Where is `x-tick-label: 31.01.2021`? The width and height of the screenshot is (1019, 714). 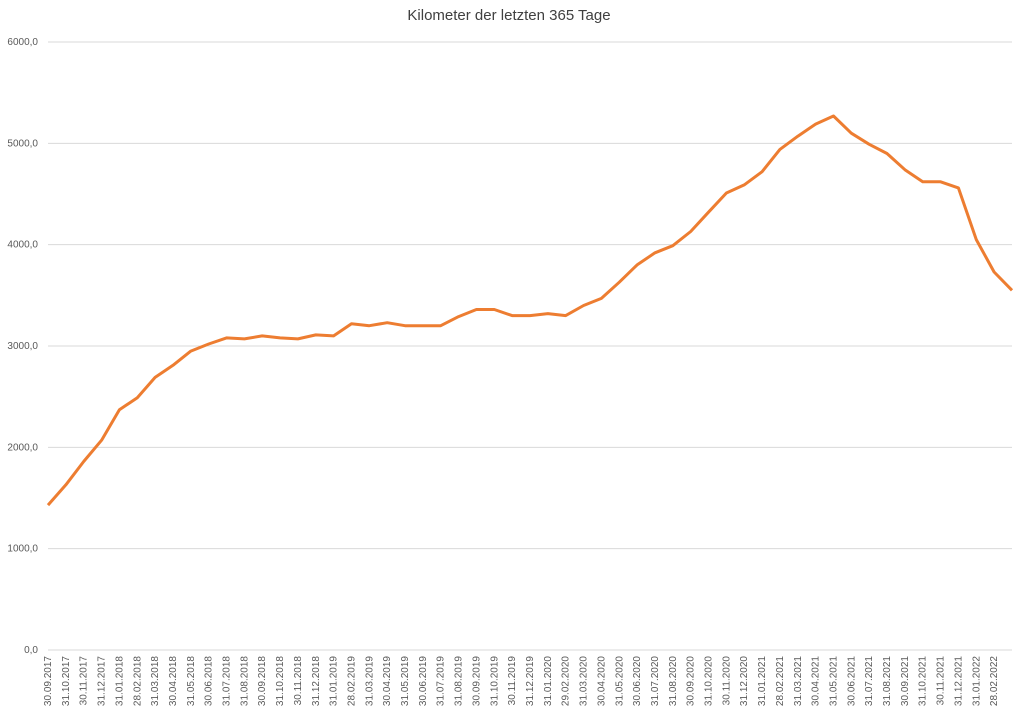 x-tick-label: 31.01.2021 is located at coordinates (762, 681).